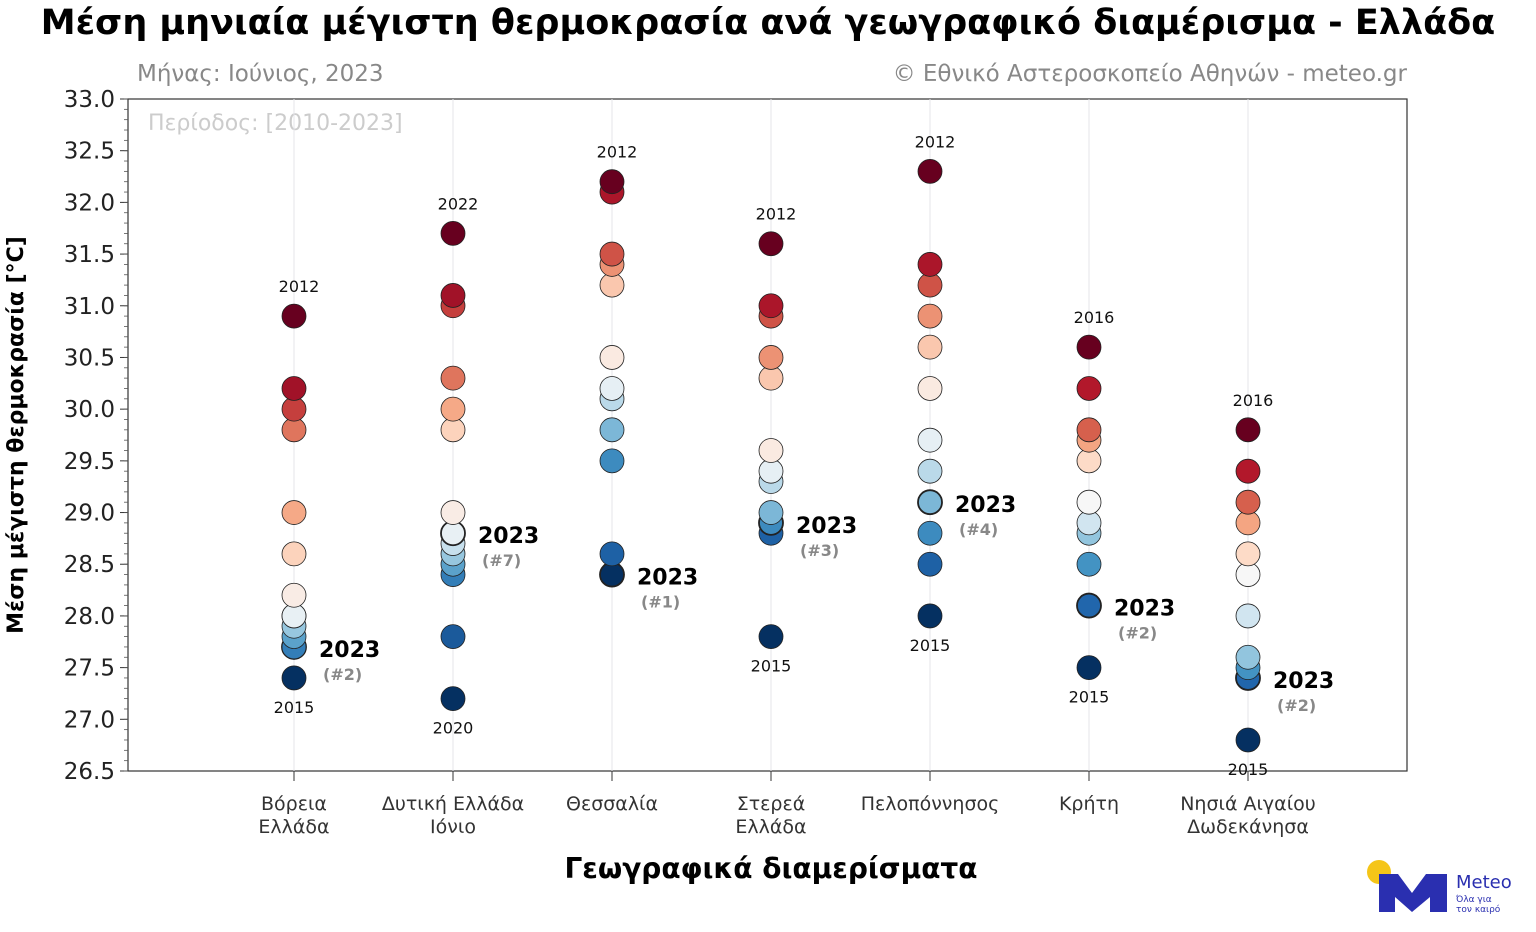 This screenshot has height=932, width=1536. I want to click on x-tick-label: Ιόνιο, so click(453, 827).